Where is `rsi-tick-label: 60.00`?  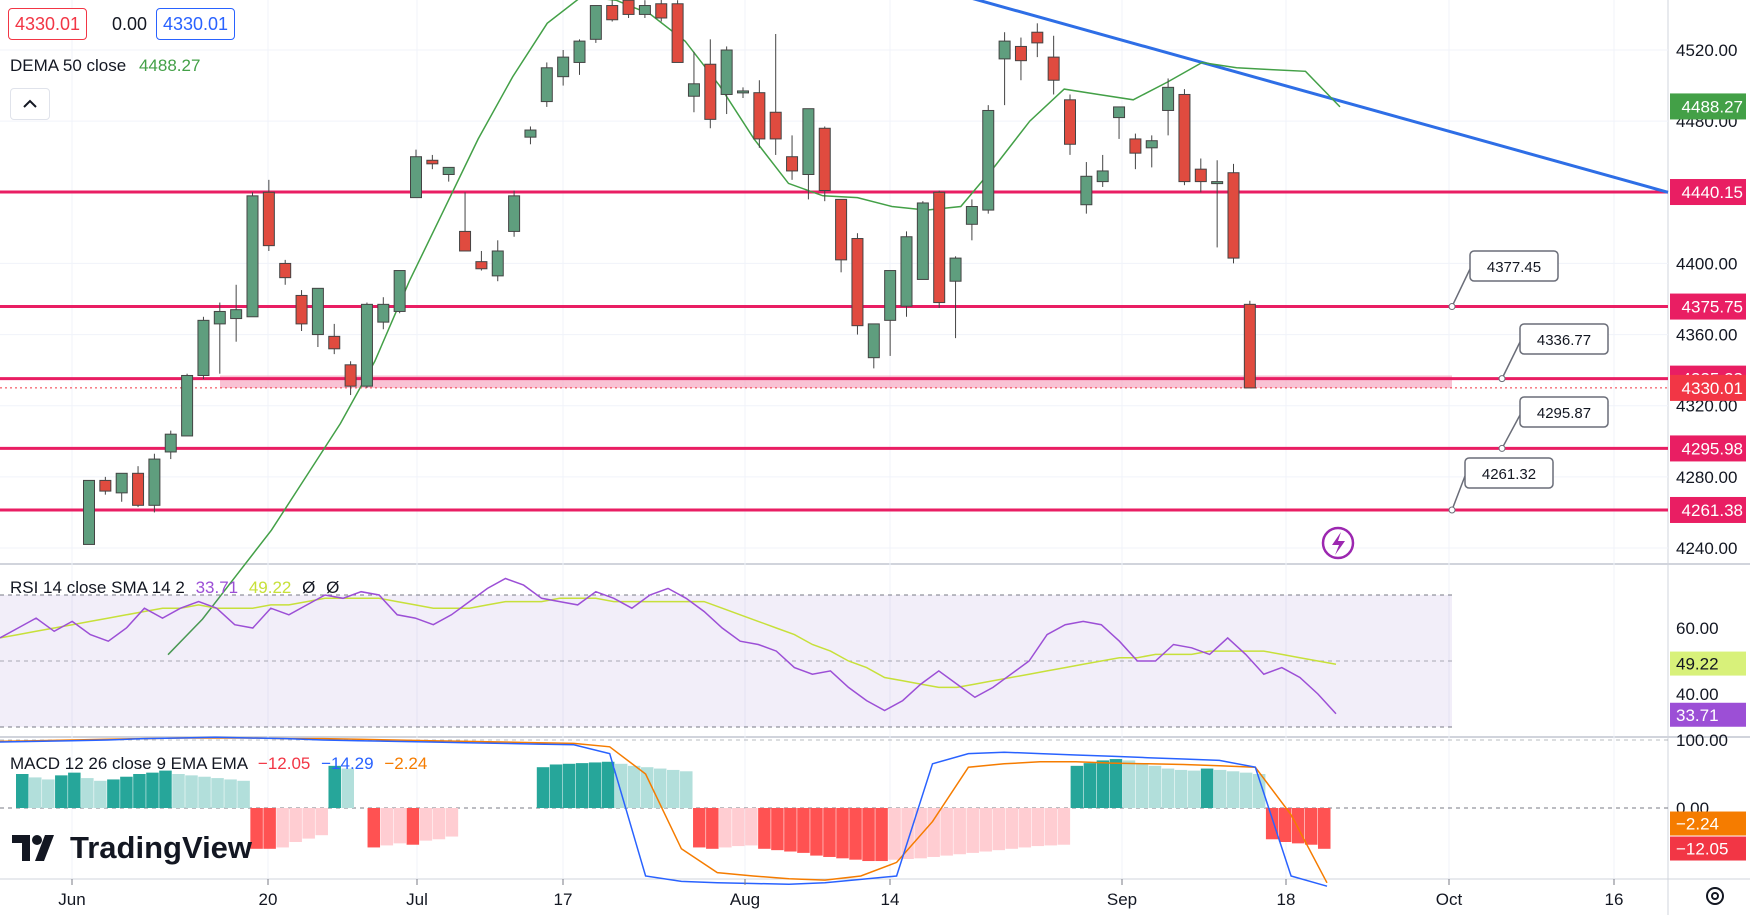 rsi-tick-label: 60.00 is located at coordinates (1697, 628).